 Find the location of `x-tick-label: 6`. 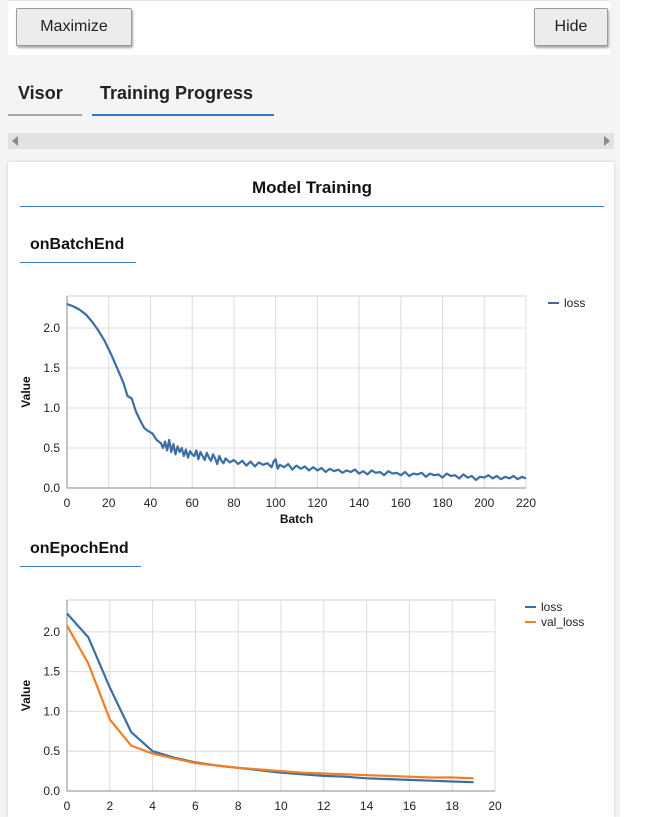

x-tick-label: 6 is located at coordinates (195, 806).